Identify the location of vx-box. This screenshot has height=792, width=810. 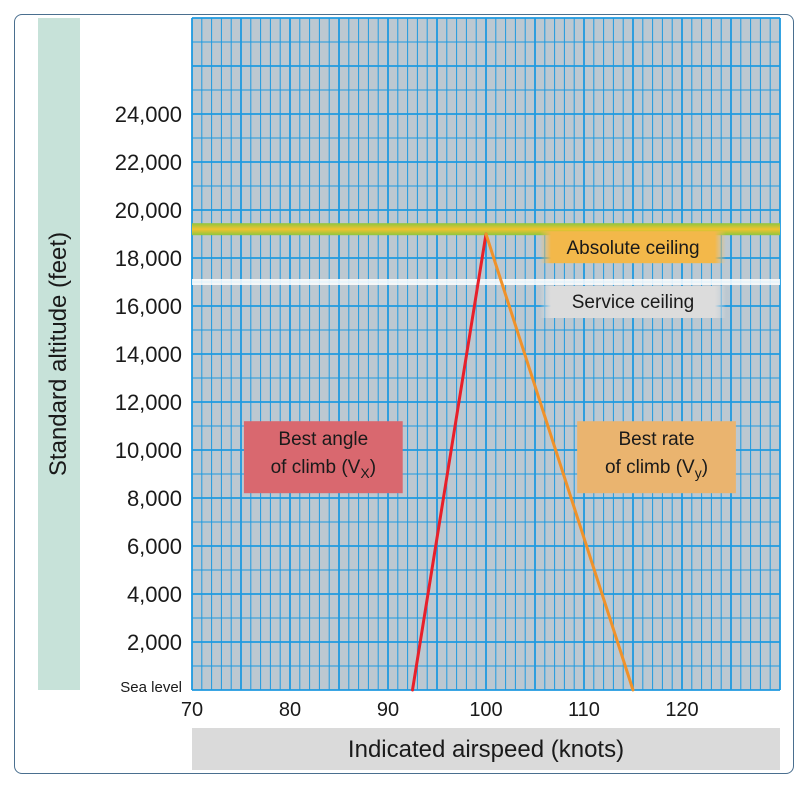
(323, 457).